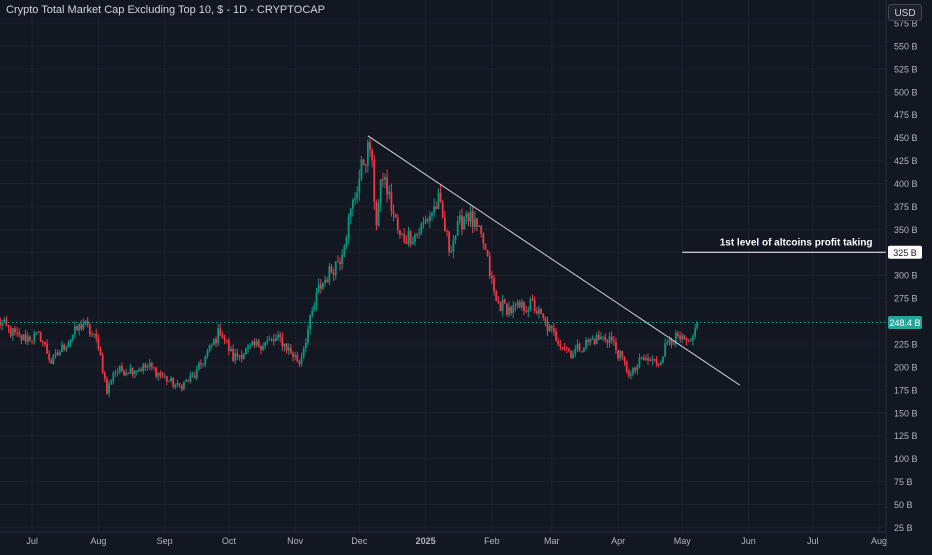 The width and height of the screenshot is (932, 555). I want to click on y-tick-label: 350 B, so click(906, 230).